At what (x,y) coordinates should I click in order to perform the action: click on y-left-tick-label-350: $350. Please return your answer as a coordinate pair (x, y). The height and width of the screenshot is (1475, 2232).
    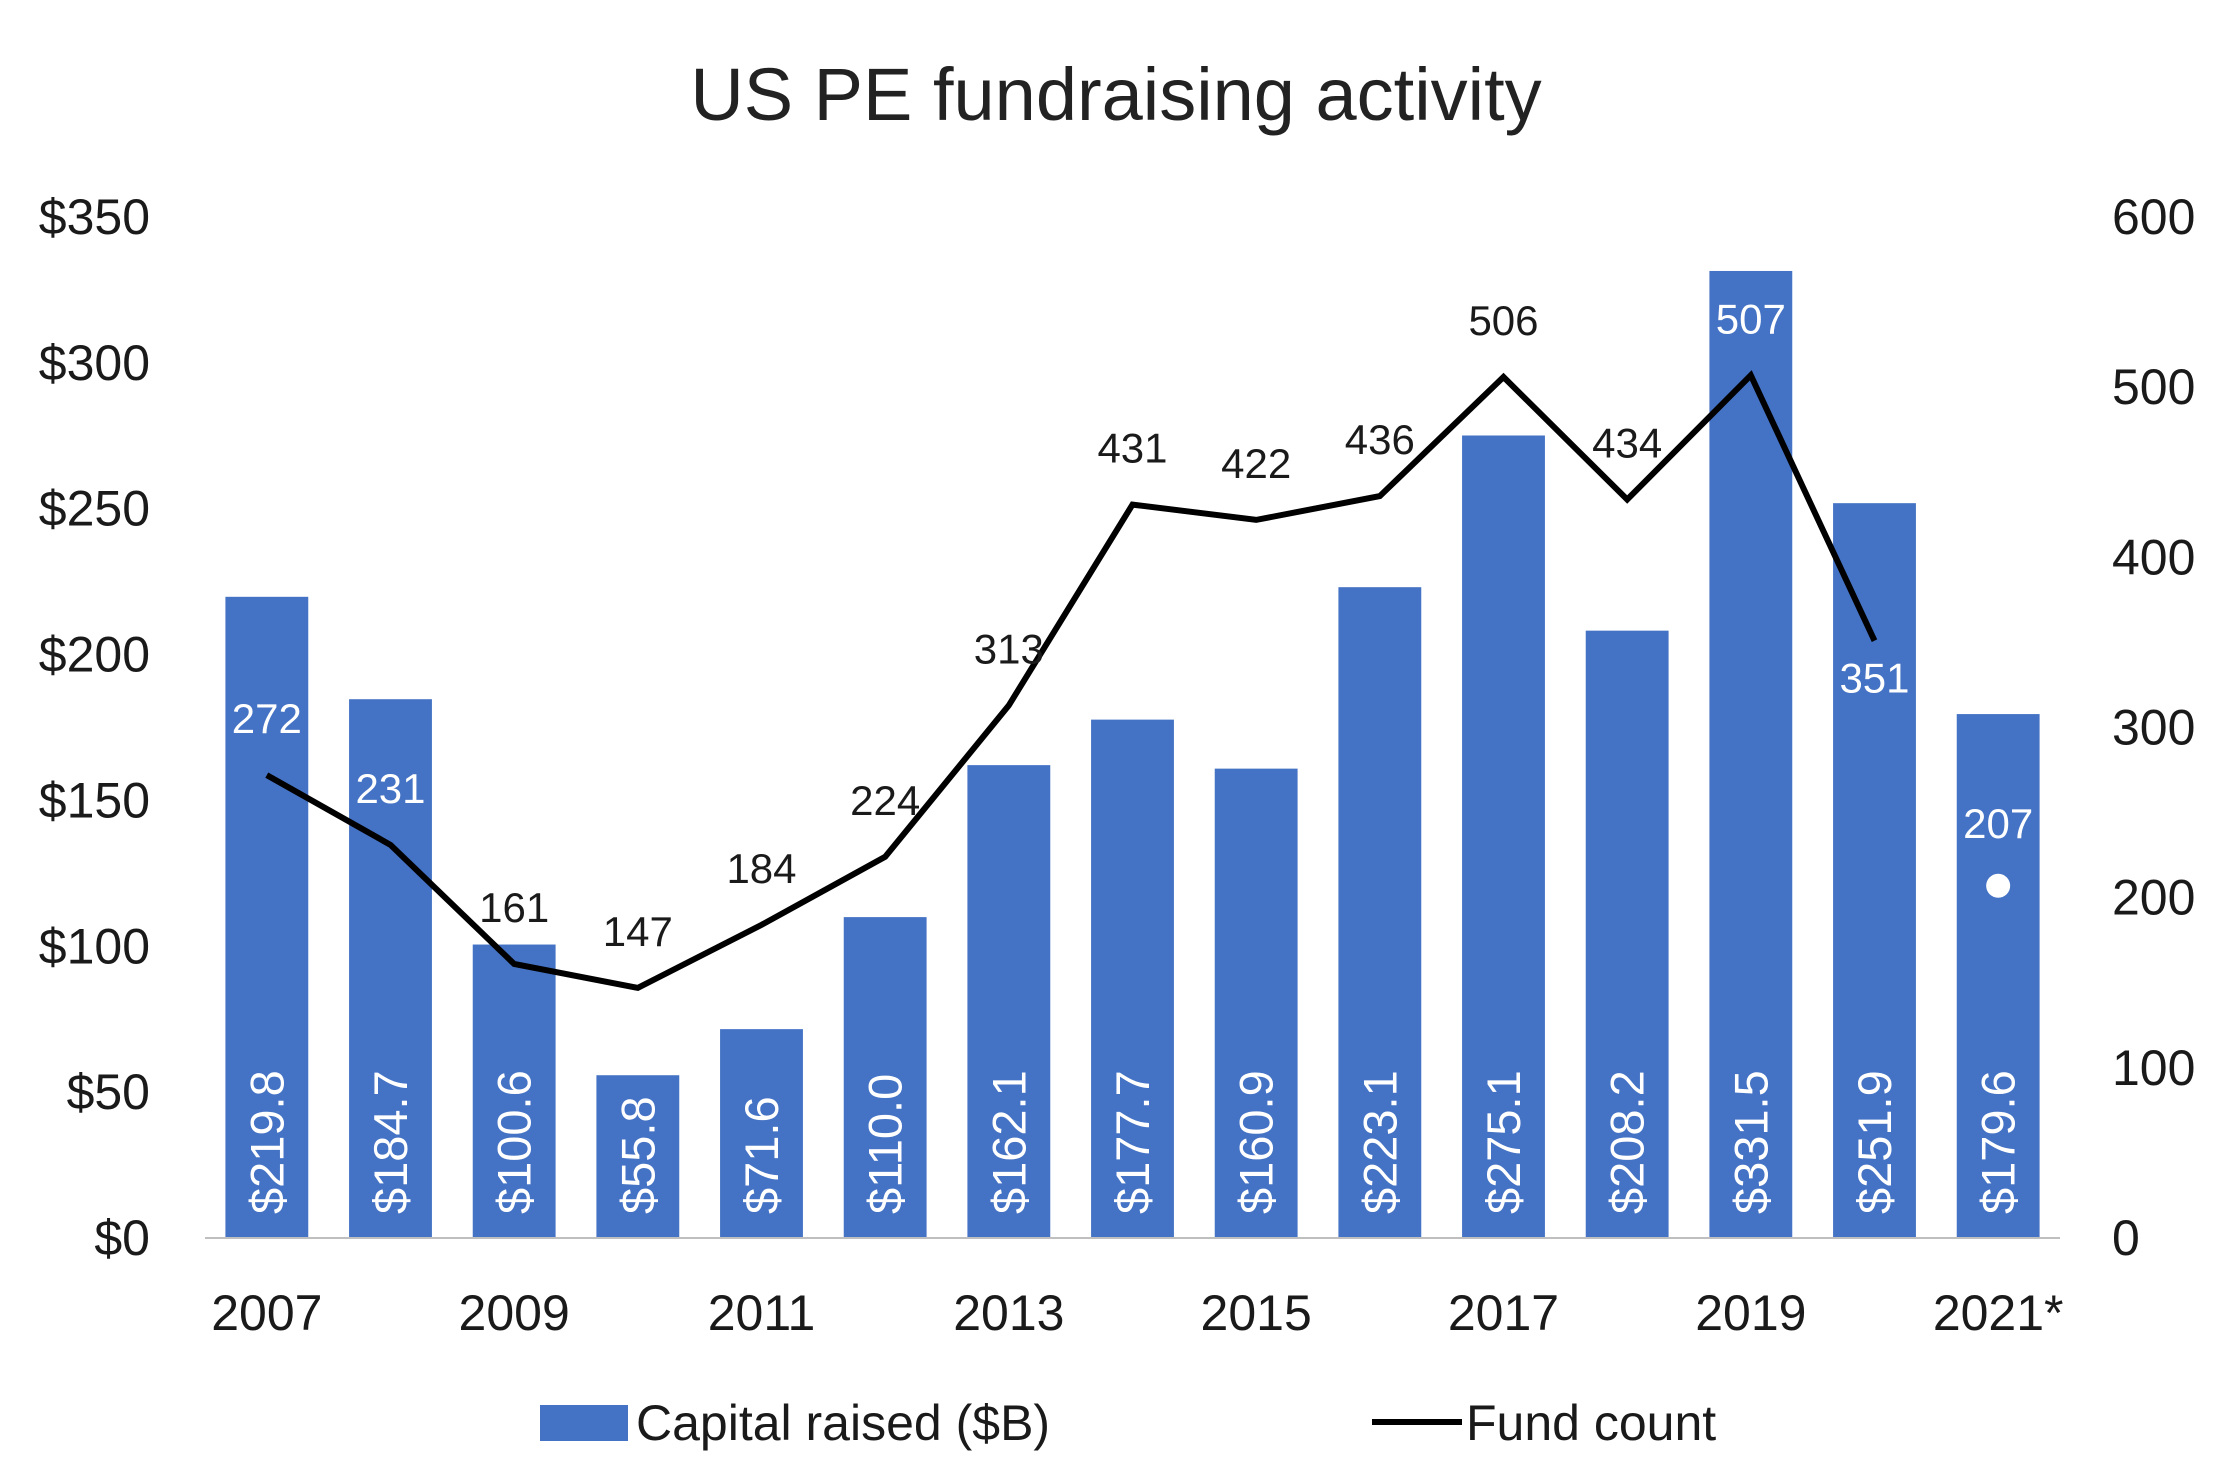
    Looking at the image, I should click on (94, 217).